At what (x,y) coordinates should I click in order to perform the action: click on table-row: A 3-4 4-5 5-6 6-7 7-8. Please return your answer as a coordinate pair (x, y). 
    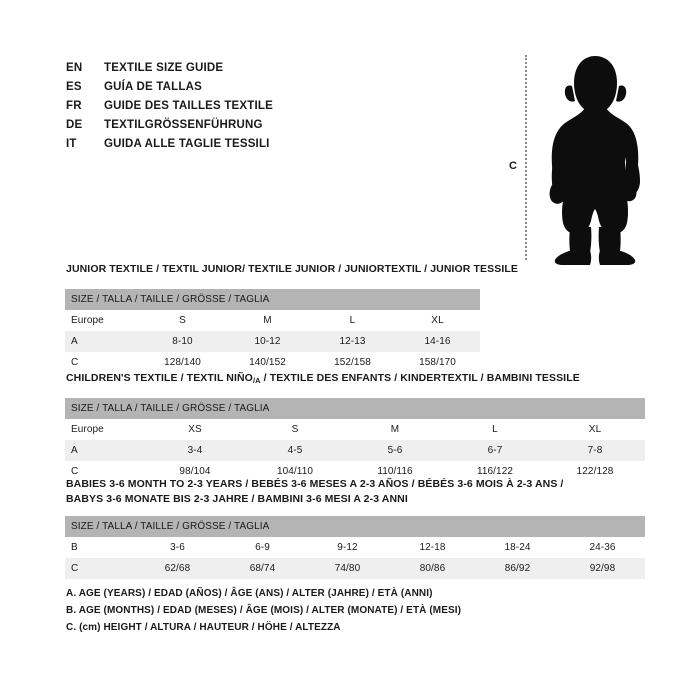
    Looking at the image, I should click on (355, 450).